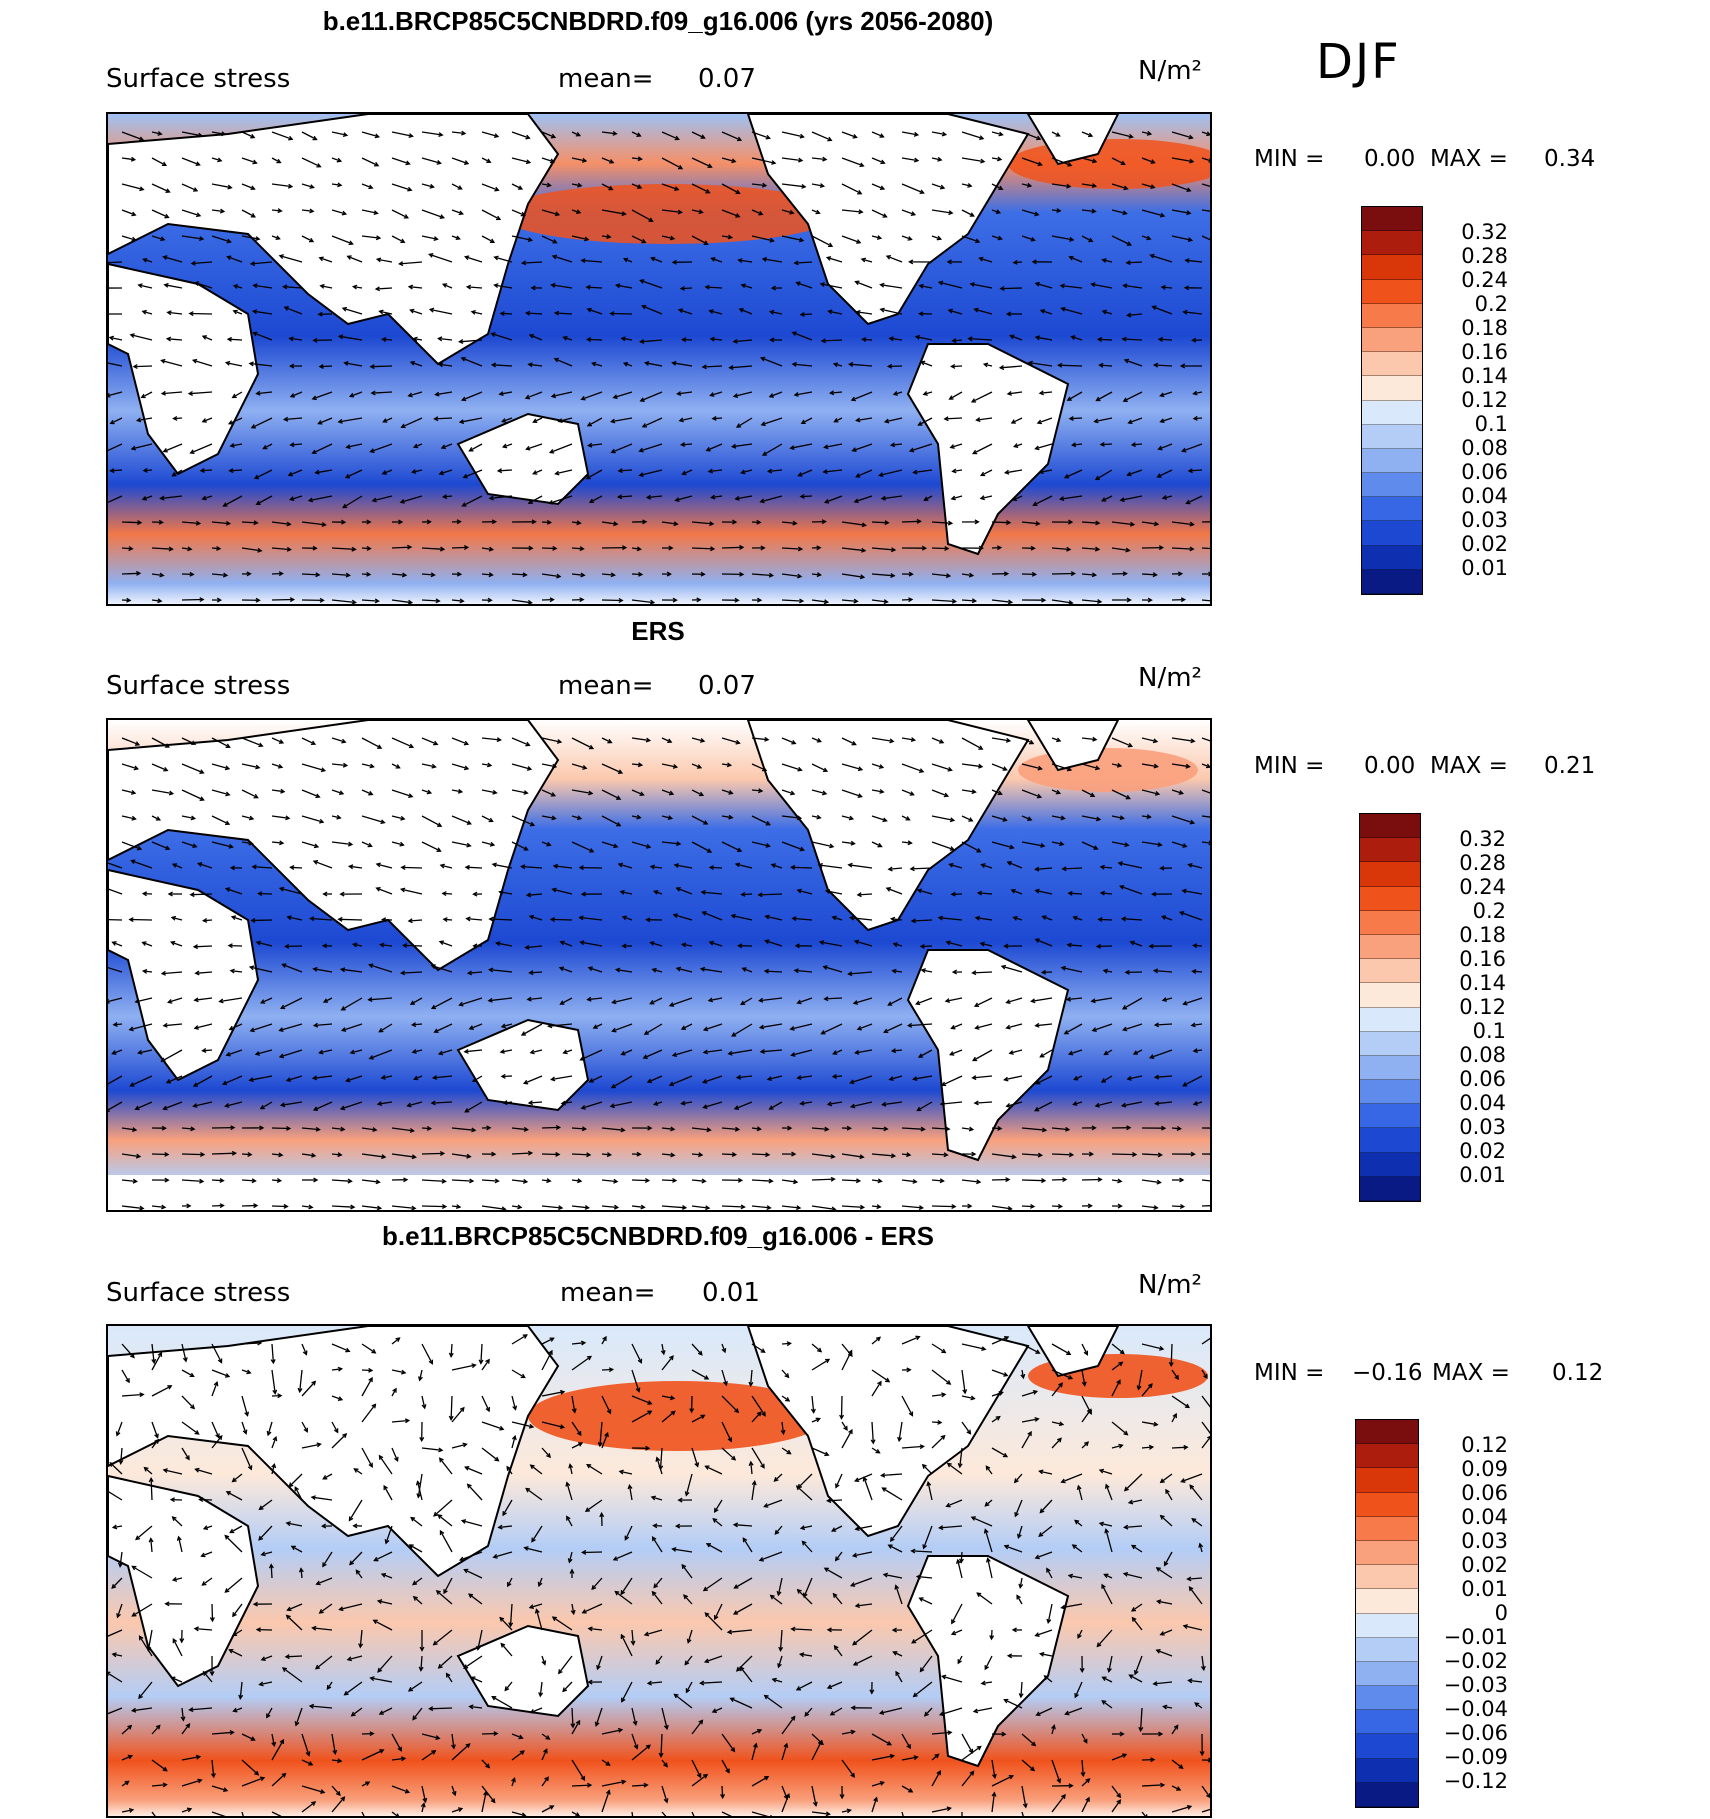  What do you see at coordinates (1484, 1445) in the screenshot?
I see `colorbar-label: 0.12` at bounding box center [1484, 1445].